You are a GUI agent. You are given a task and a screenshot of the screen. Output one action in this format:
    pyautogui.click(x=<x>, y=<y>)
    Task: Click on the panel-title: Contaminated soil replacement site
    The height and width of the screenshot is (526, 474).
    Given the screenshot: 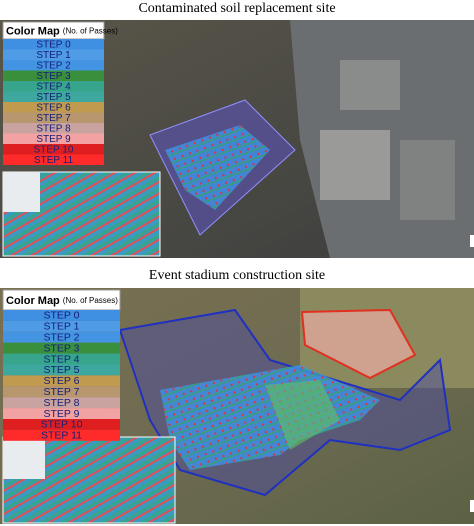 What is the action you would take?
    pyautogui.click(x=236, y=8)
    